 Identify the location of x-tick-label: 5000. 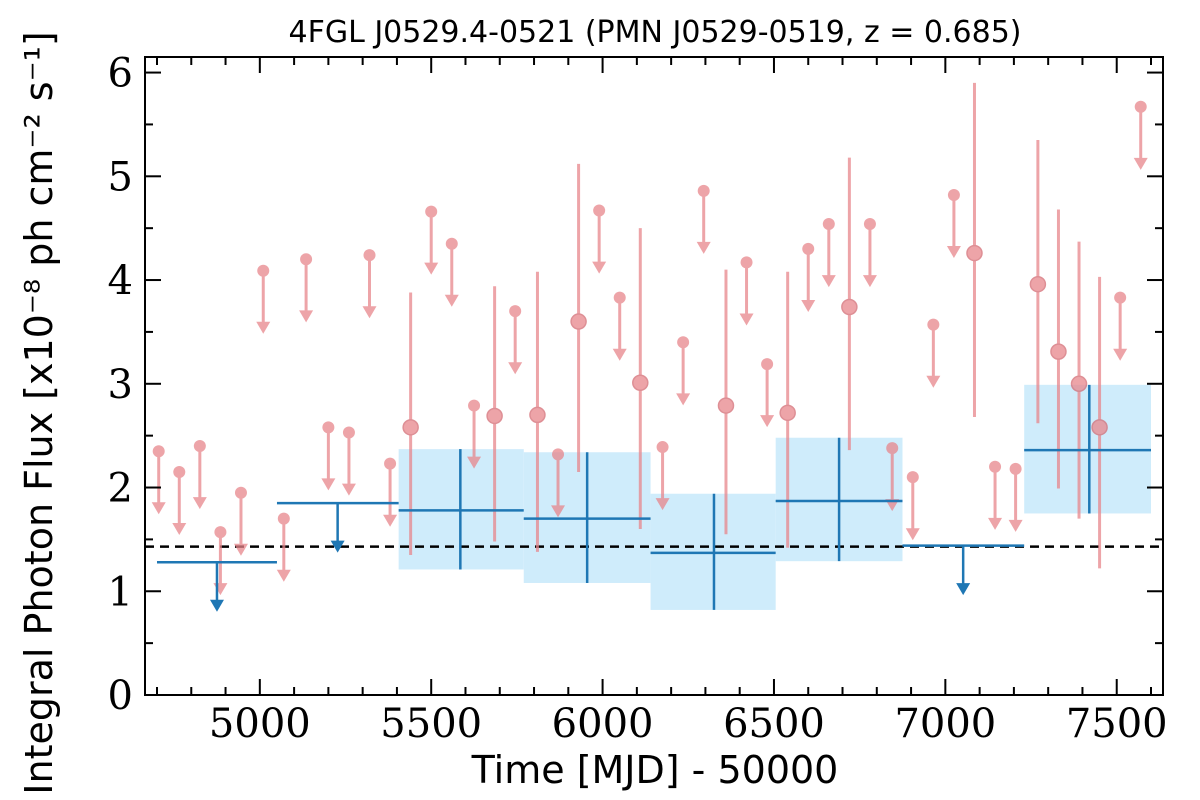
(260, 724).